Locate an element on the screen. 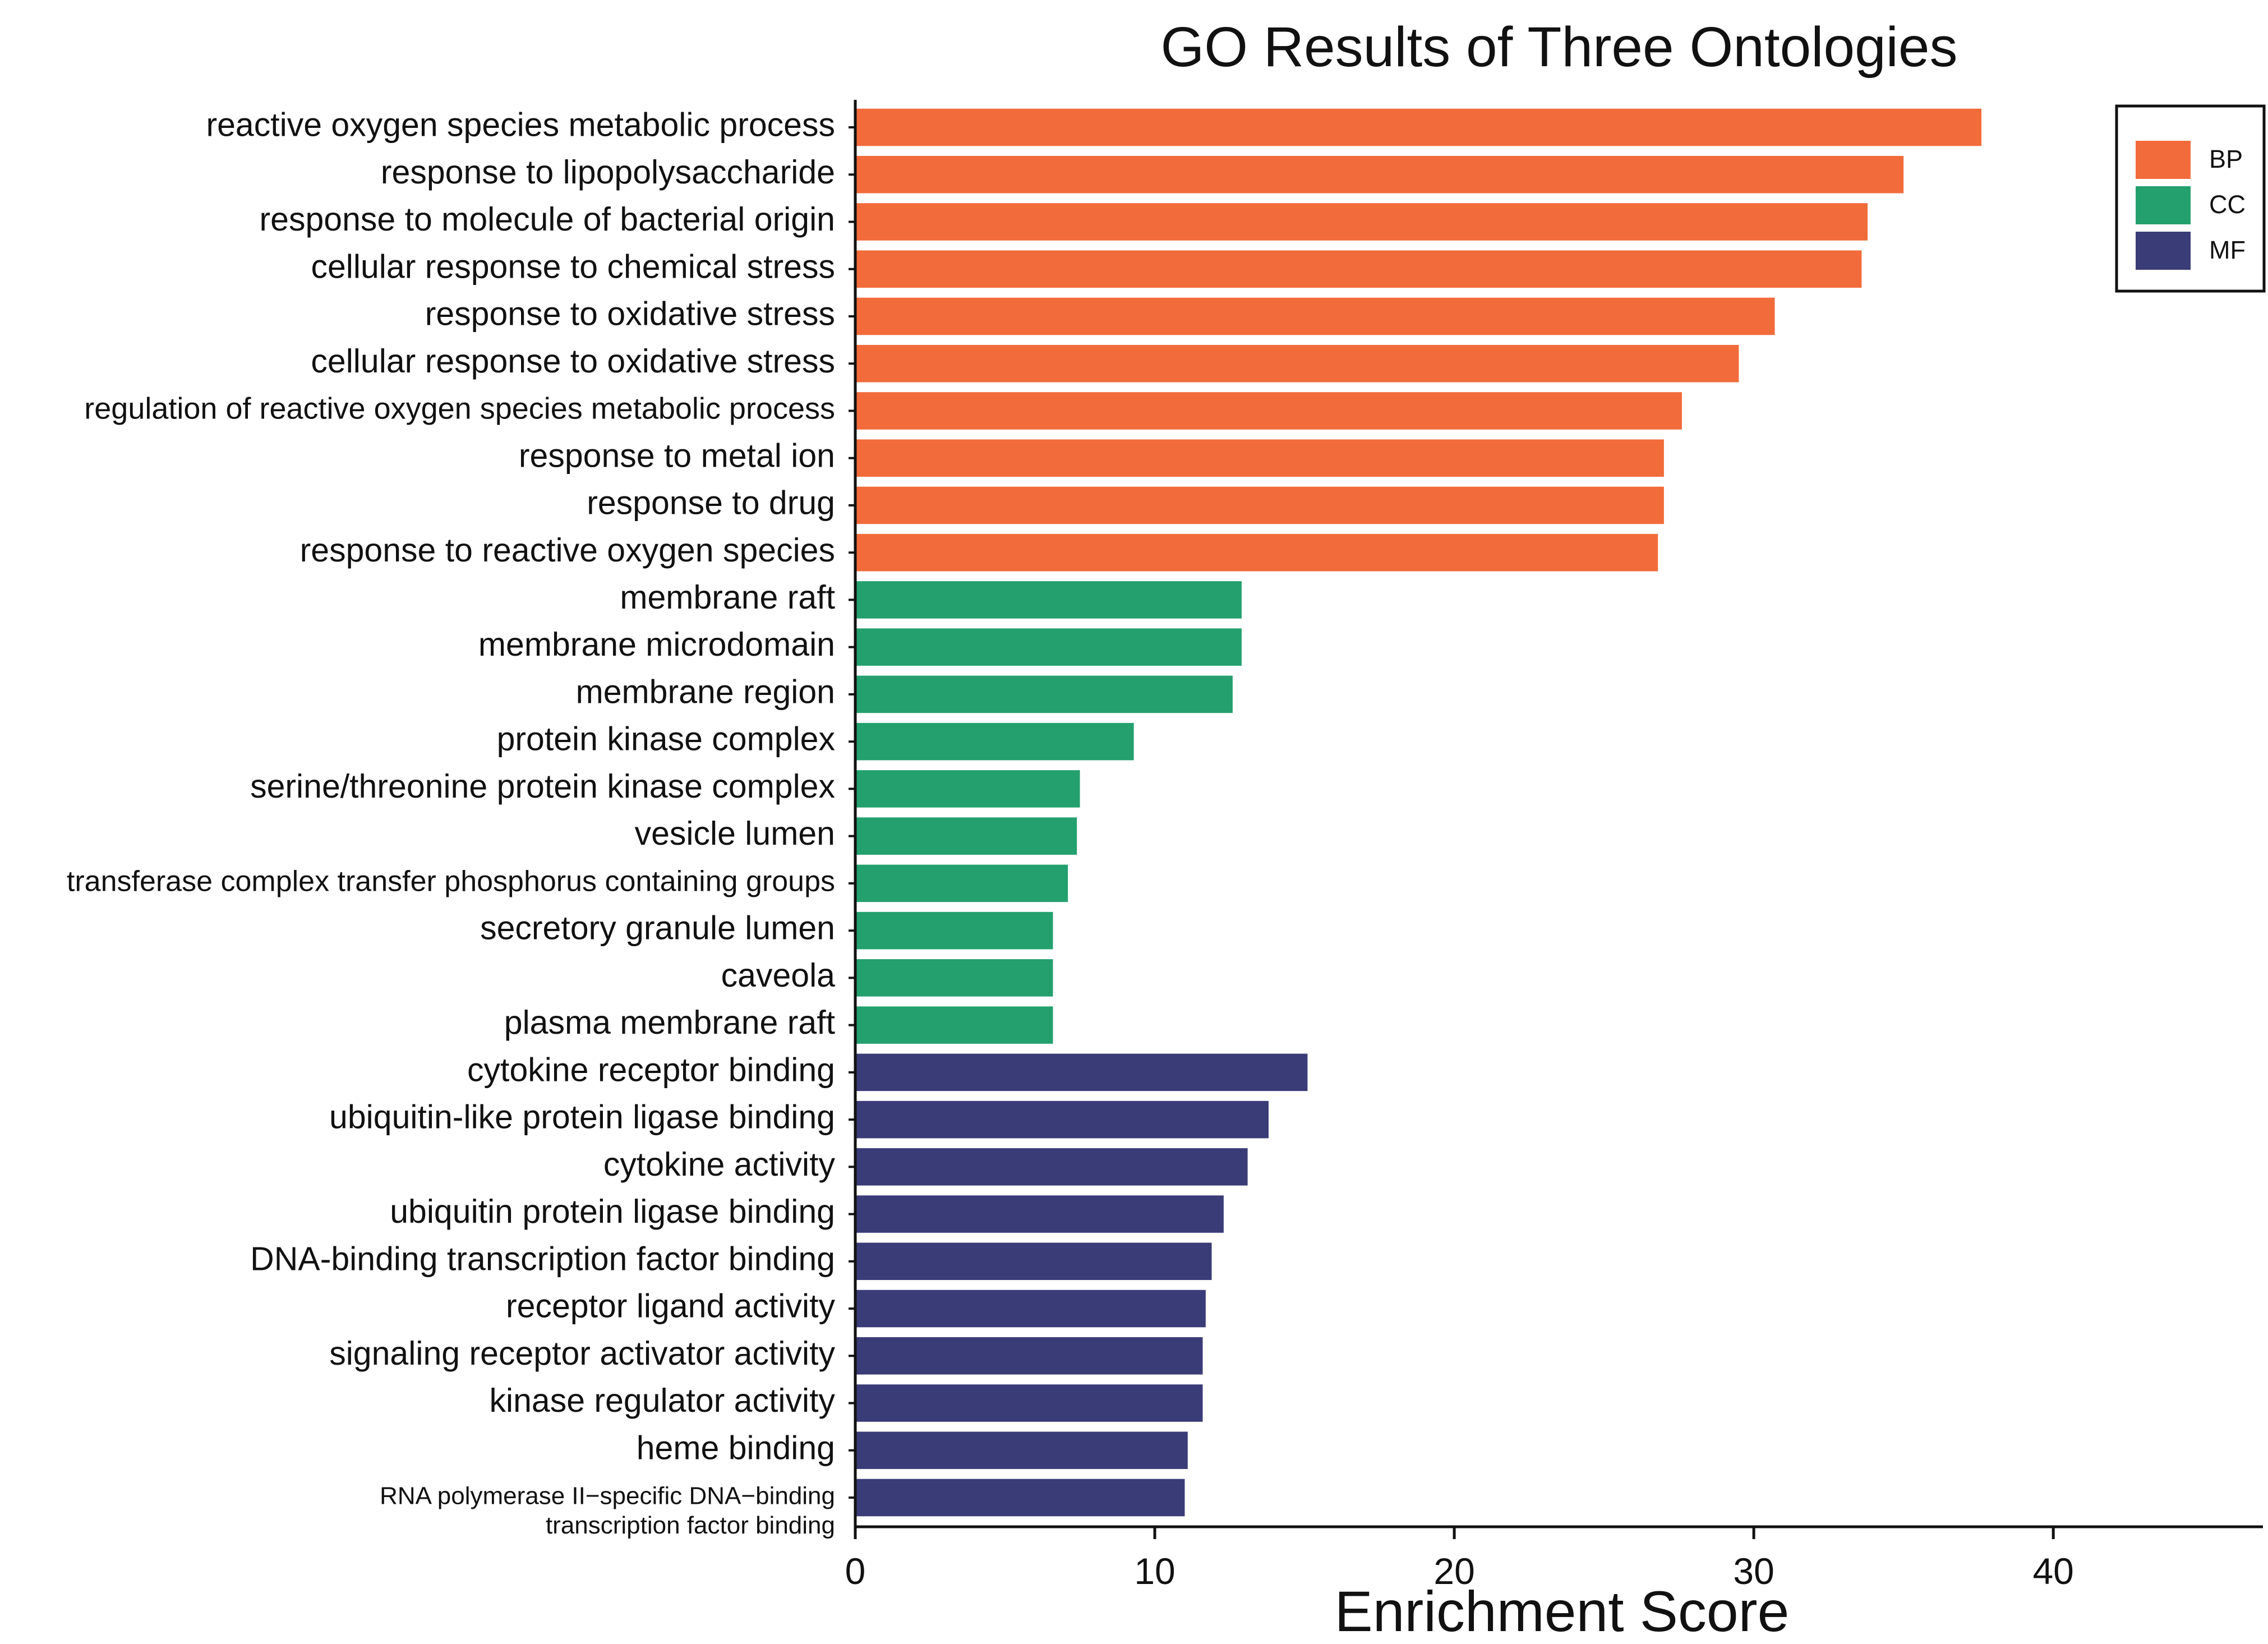 Image resolution: width=2268 pixels, height=1644 pixels. category-label-22: ubiquitin-like protein ligase binding is located at coordinates (582, 1117).